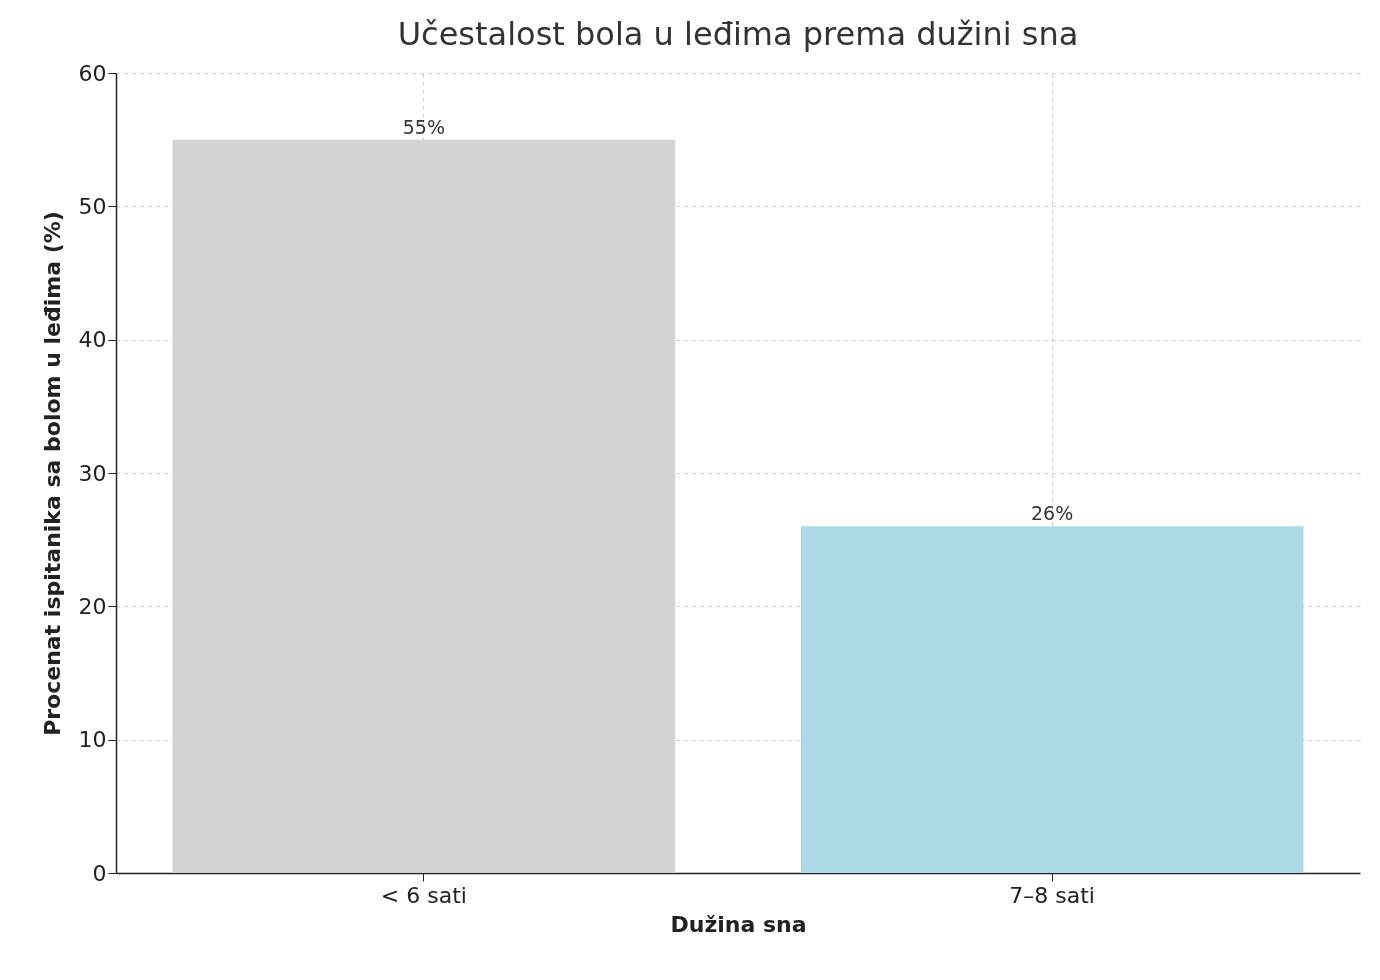 The image size is (1380, 980). I want to click on y-tick-label: 30, so click(92, 473).